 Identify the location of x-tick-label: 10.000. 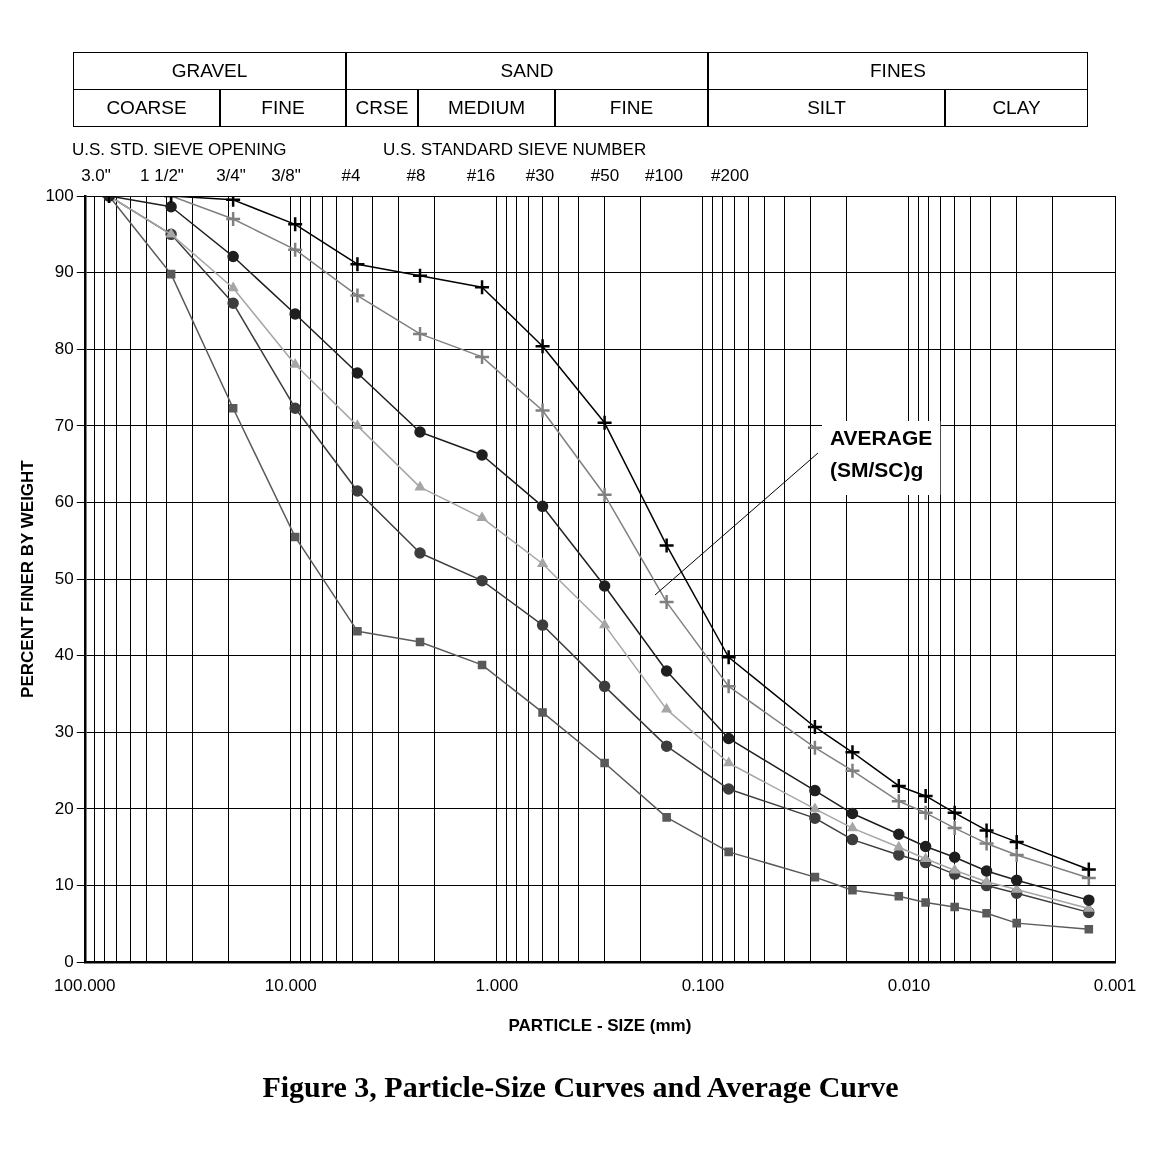
(290, 986).